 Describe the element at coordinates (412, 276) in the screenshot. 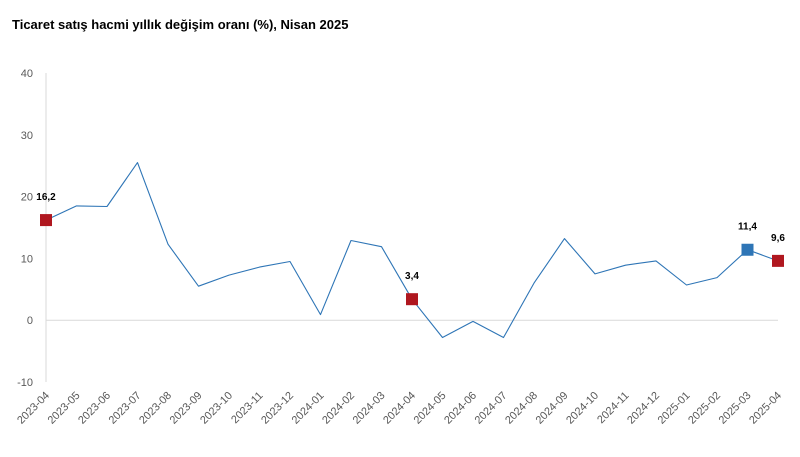

I see `data-label: 3,4` at that location.